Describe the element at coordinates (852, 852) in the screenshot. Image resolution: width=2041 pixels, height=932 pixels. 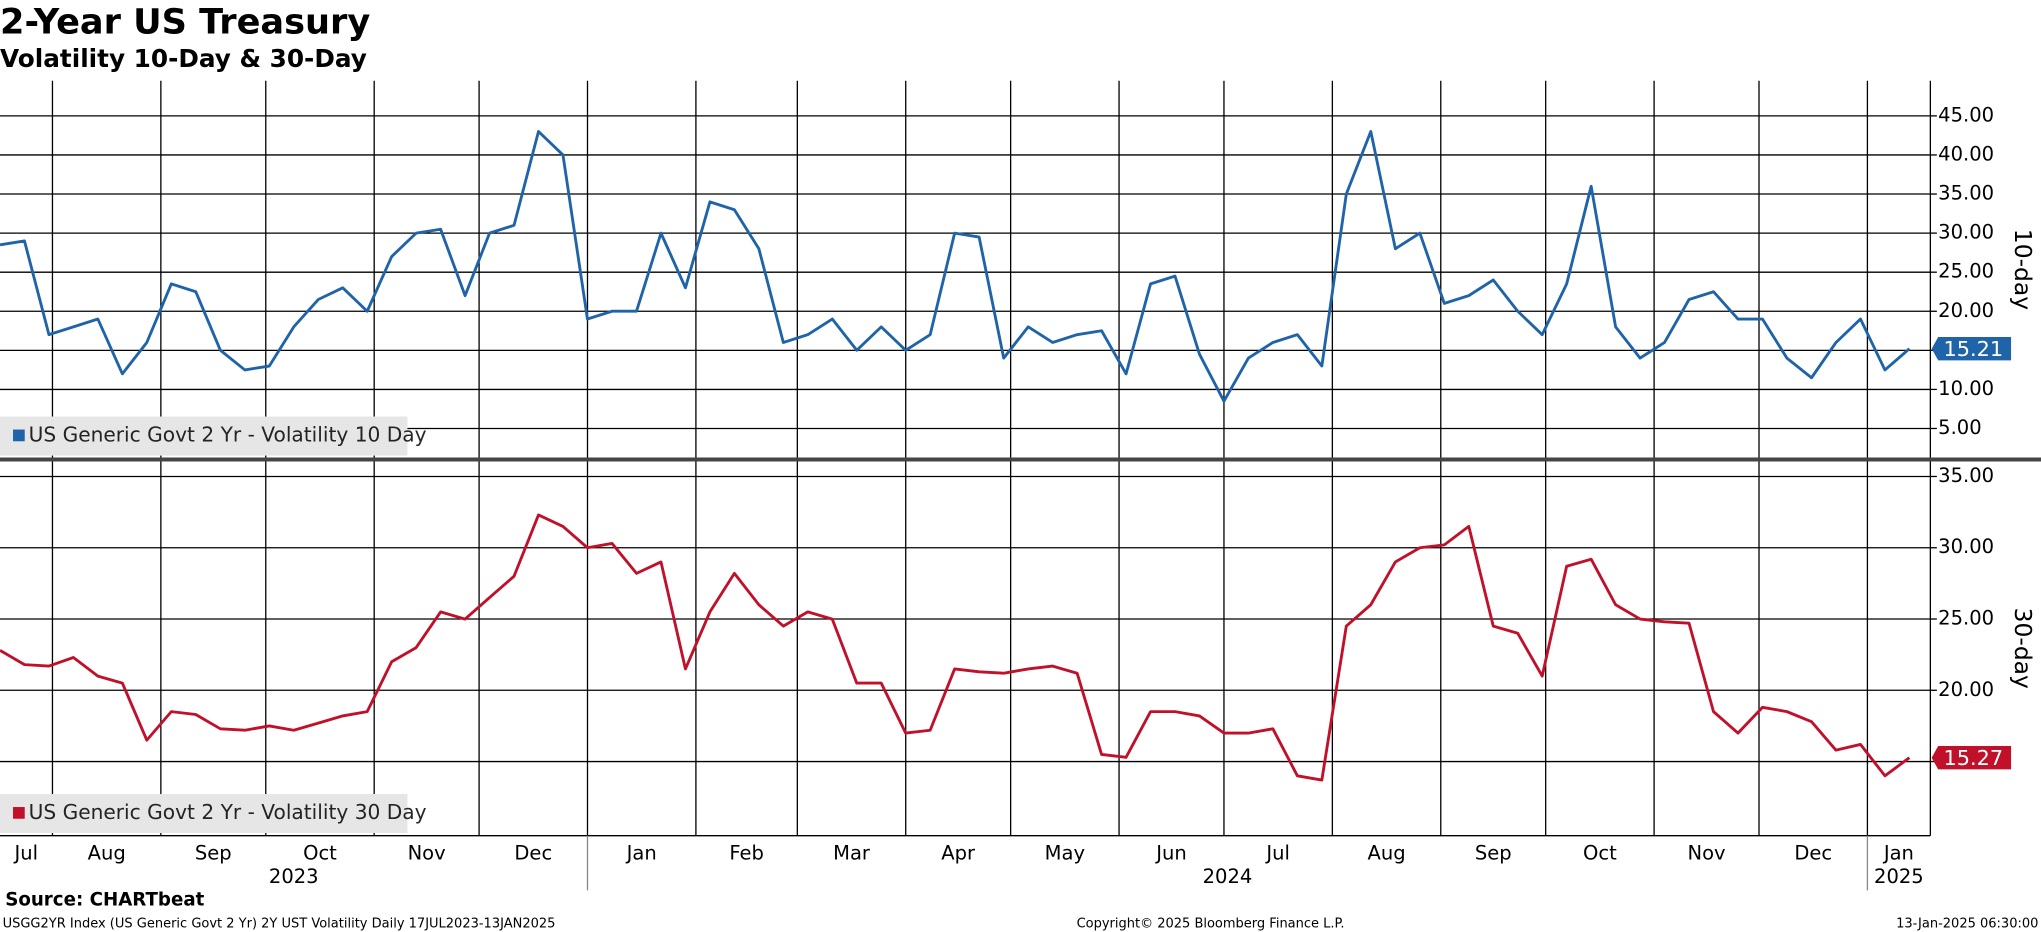
I see `x-tick-label: Mar` at that location.